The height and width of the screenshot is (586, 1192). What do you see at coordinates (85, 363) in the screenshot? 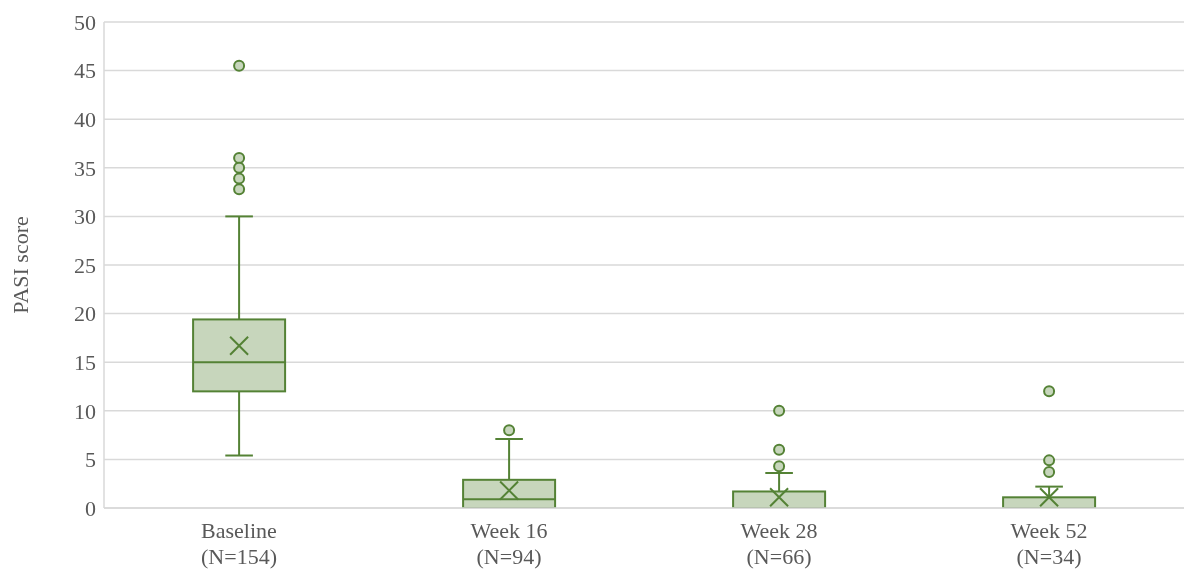
I see `y-tick-label: 15` at bounding box center [85, 363].